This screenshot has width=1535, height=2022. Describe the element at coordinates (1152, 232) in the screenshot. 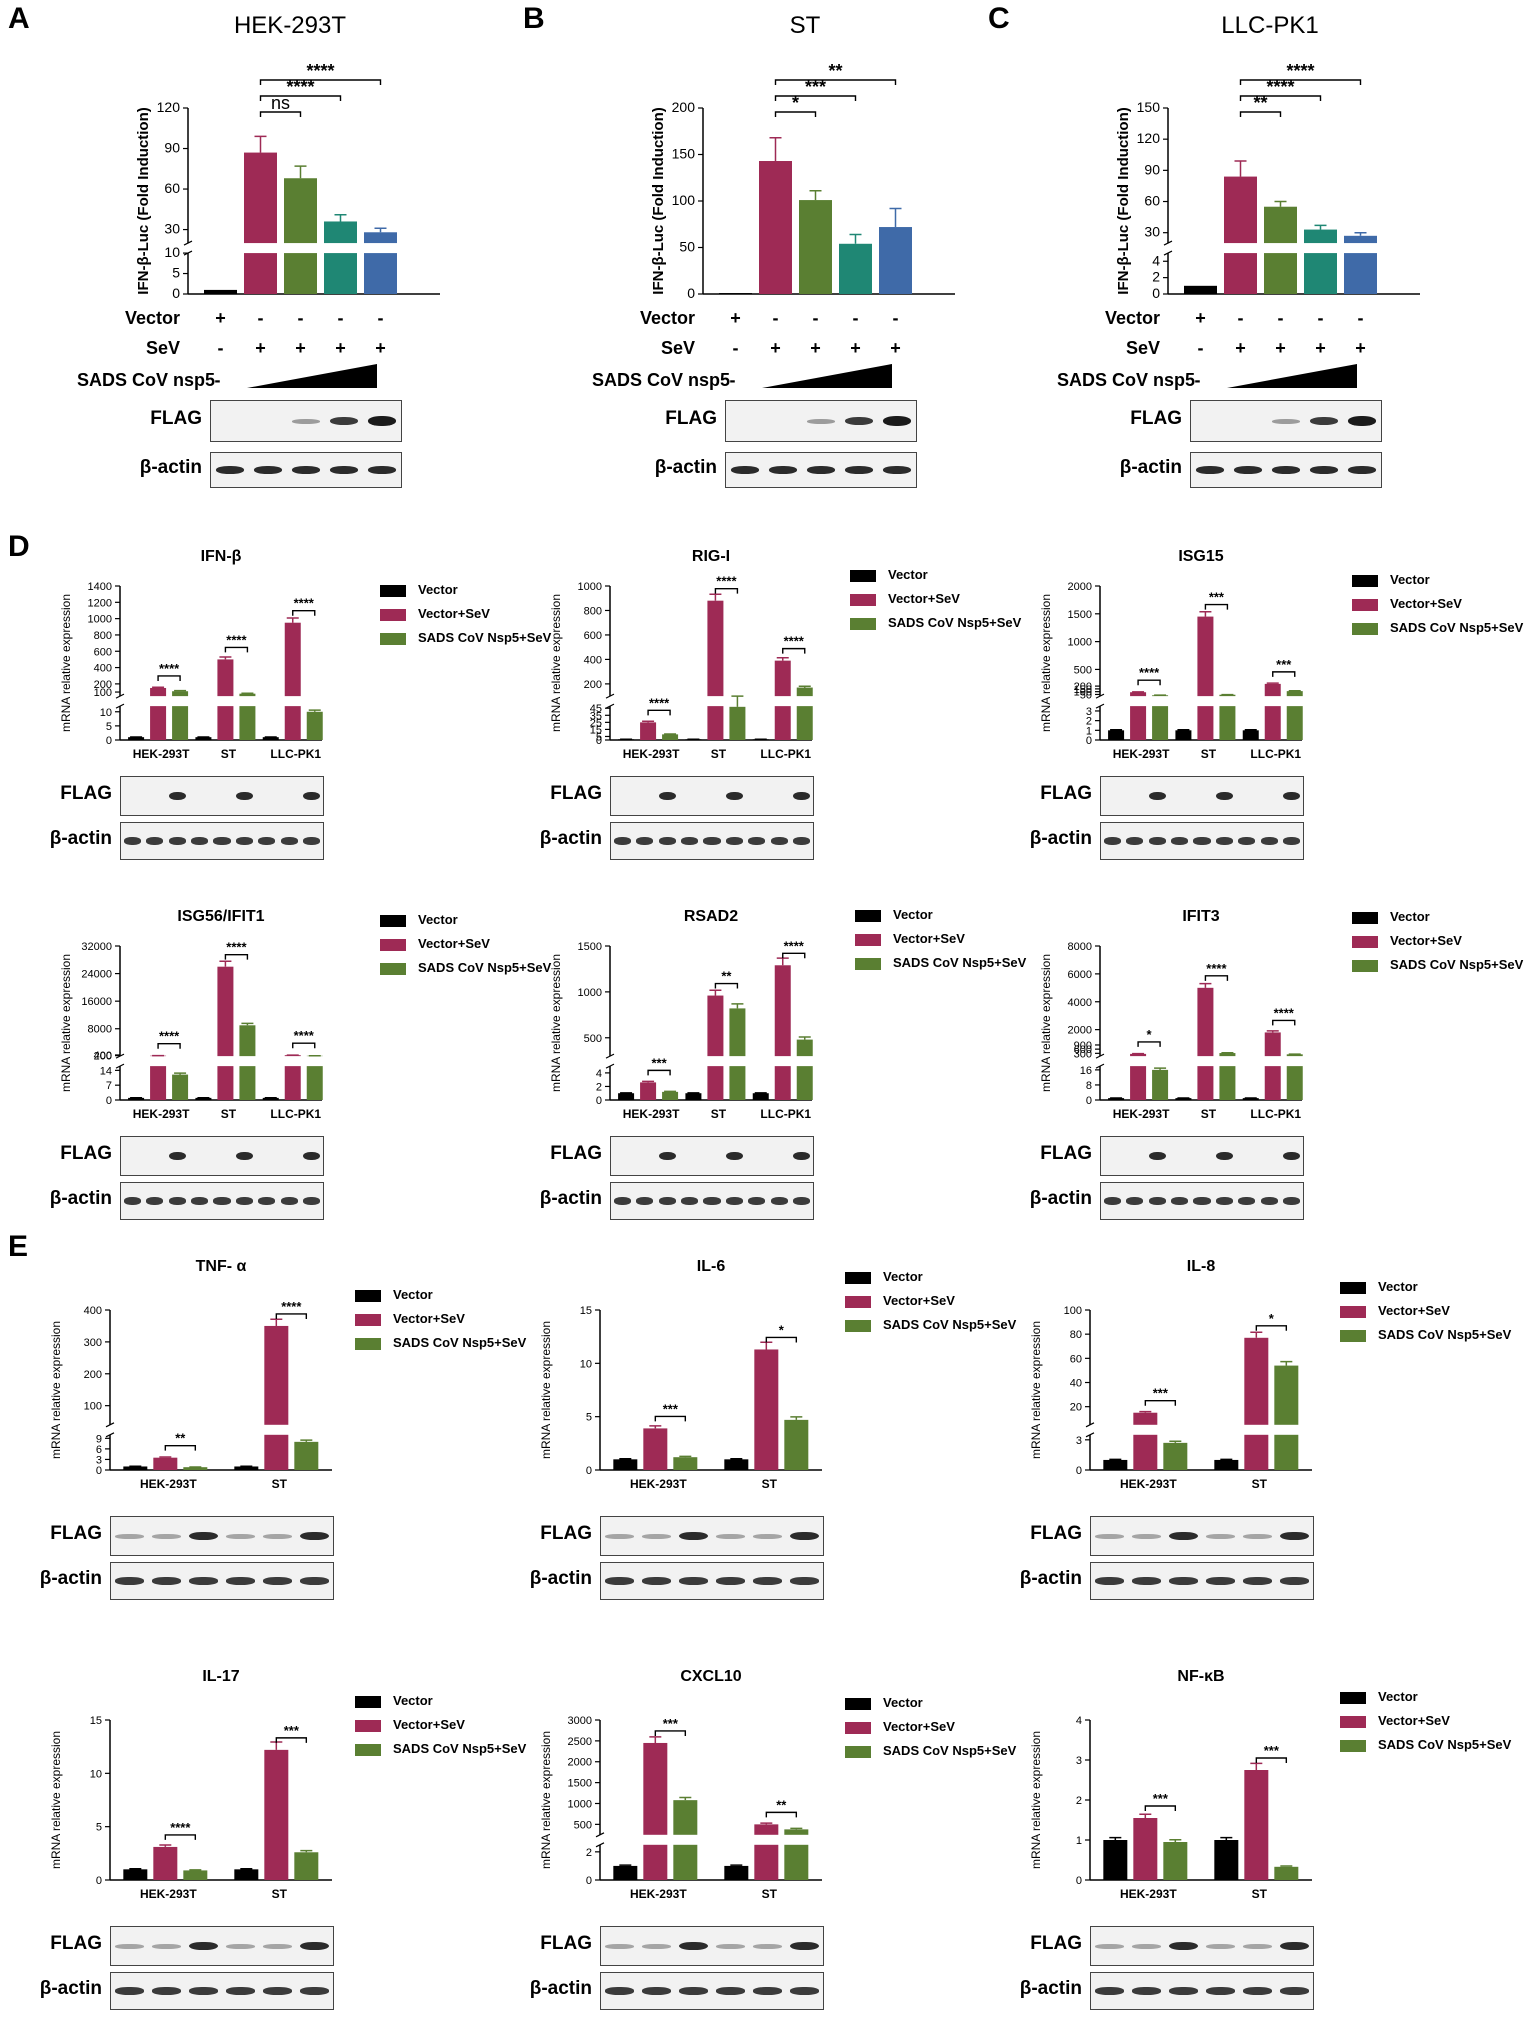

I see `y-tick-label: 30` at that location.